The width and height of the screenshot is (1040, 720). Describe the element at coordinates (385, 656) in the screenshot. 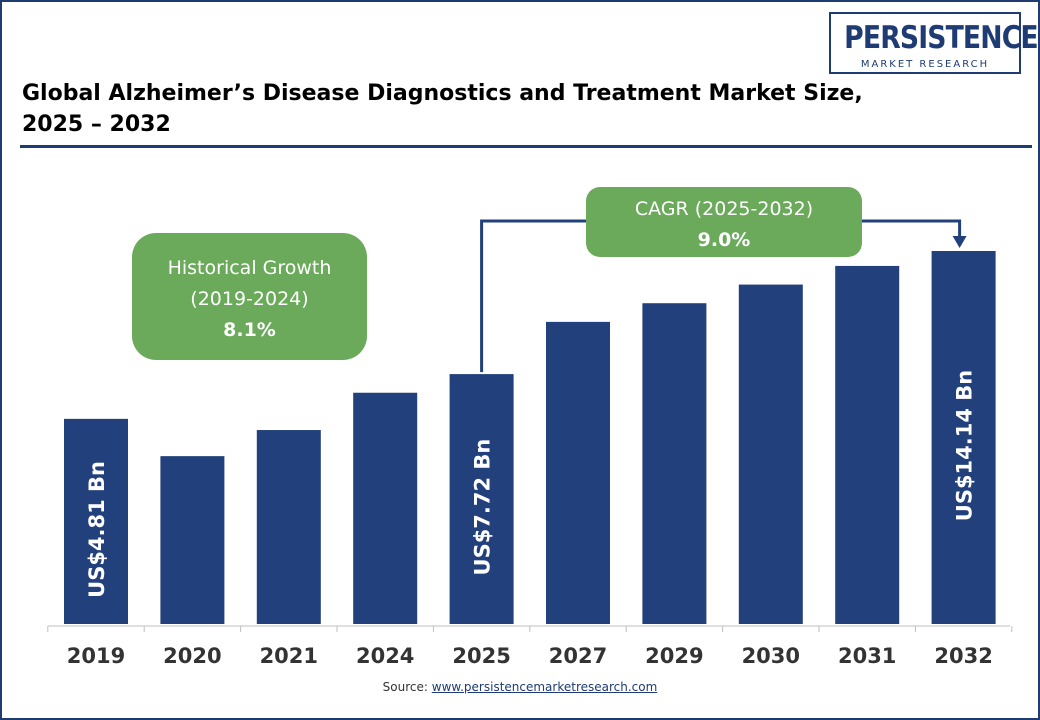

I see `tick-label-2024: 2024` at that location.